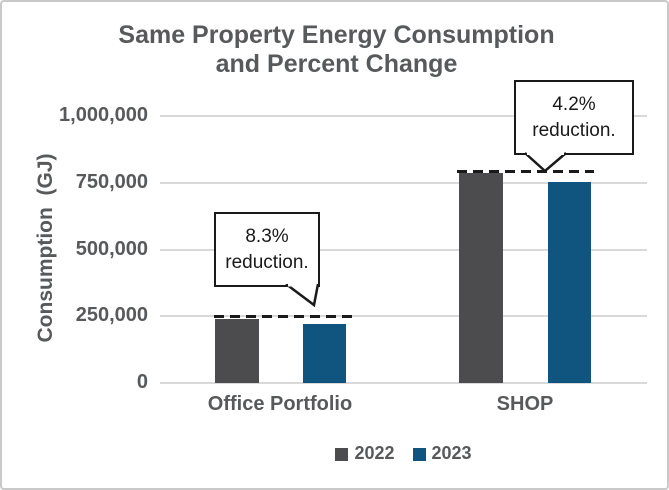 The image size is (669, 490). I want to click on x-axis-label-office-portfolio: Office Portfolio, so click(280, 404).